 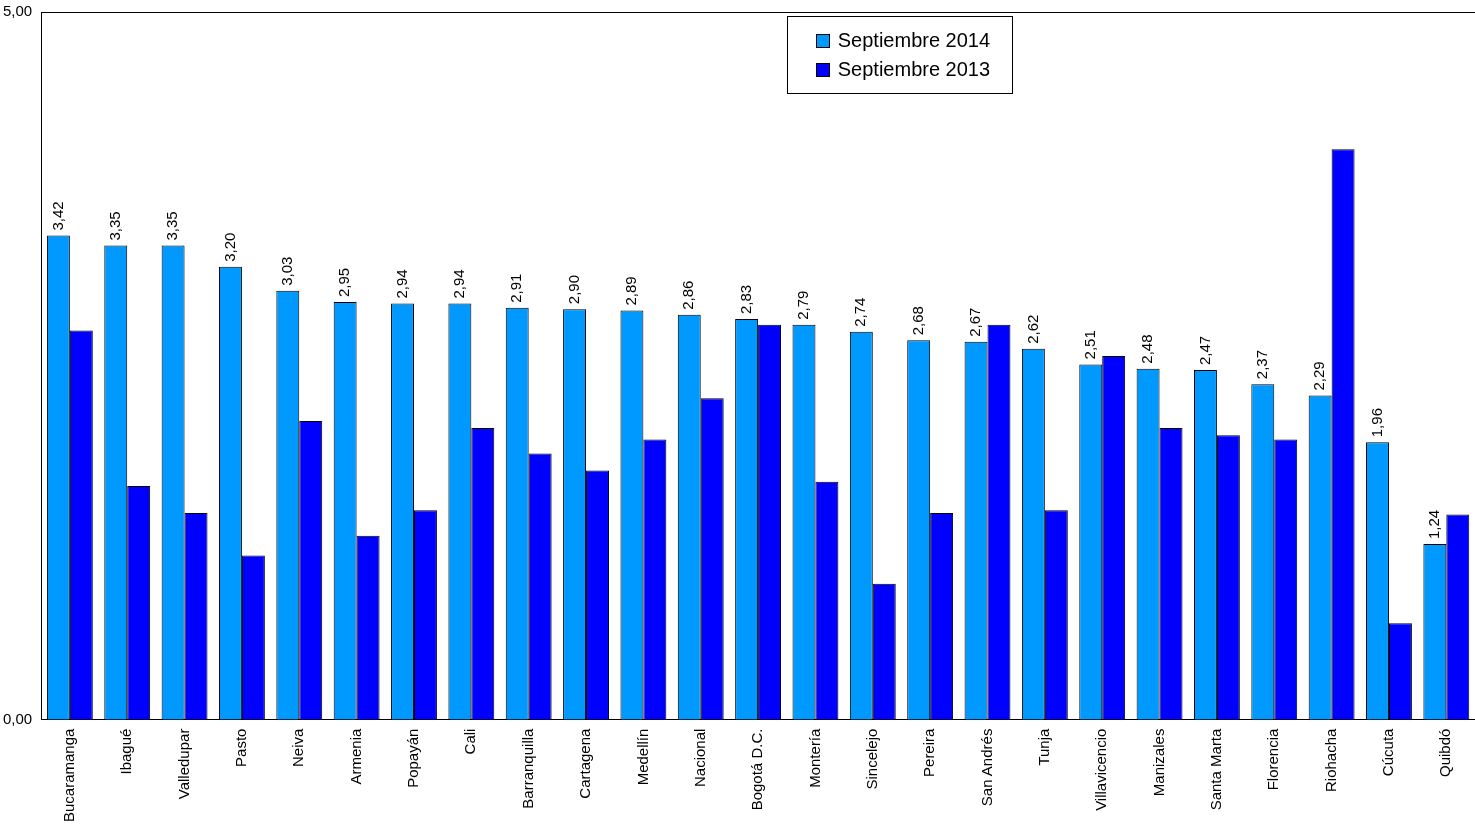 I want to click on x-tick-label: Cartagena, so click(x=585, y=763).